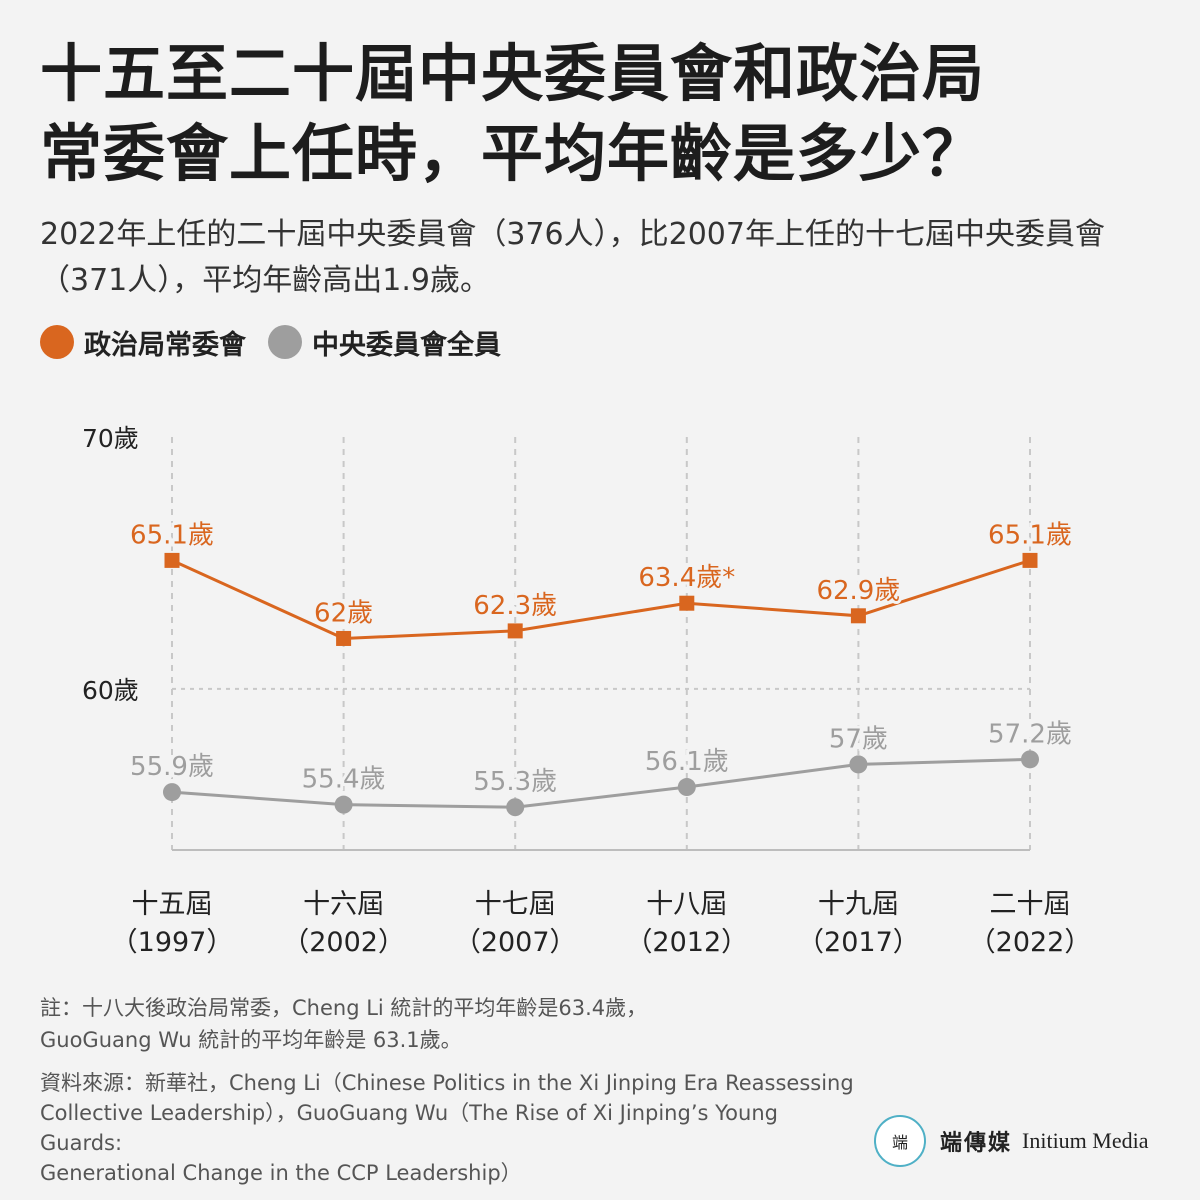 This screenshot has height=1200, width=1200. What do you see at coordinates (687, 762) in the screenshot?
I see `data-label: 56.1歲` at bounding box center [687, 762].